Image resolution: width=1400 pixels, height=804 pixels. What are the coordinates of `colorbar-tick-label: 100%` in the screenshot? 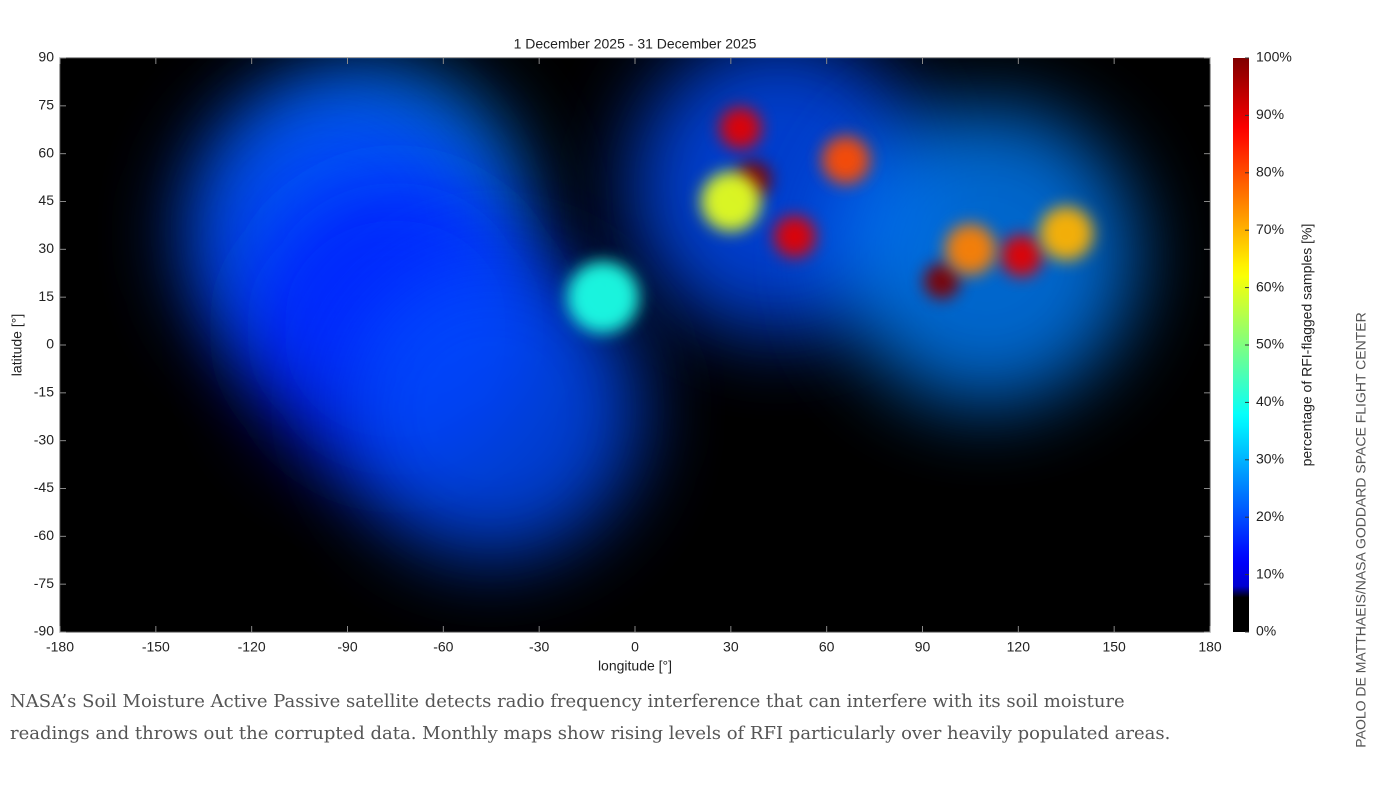 It's located at (1274, 57).